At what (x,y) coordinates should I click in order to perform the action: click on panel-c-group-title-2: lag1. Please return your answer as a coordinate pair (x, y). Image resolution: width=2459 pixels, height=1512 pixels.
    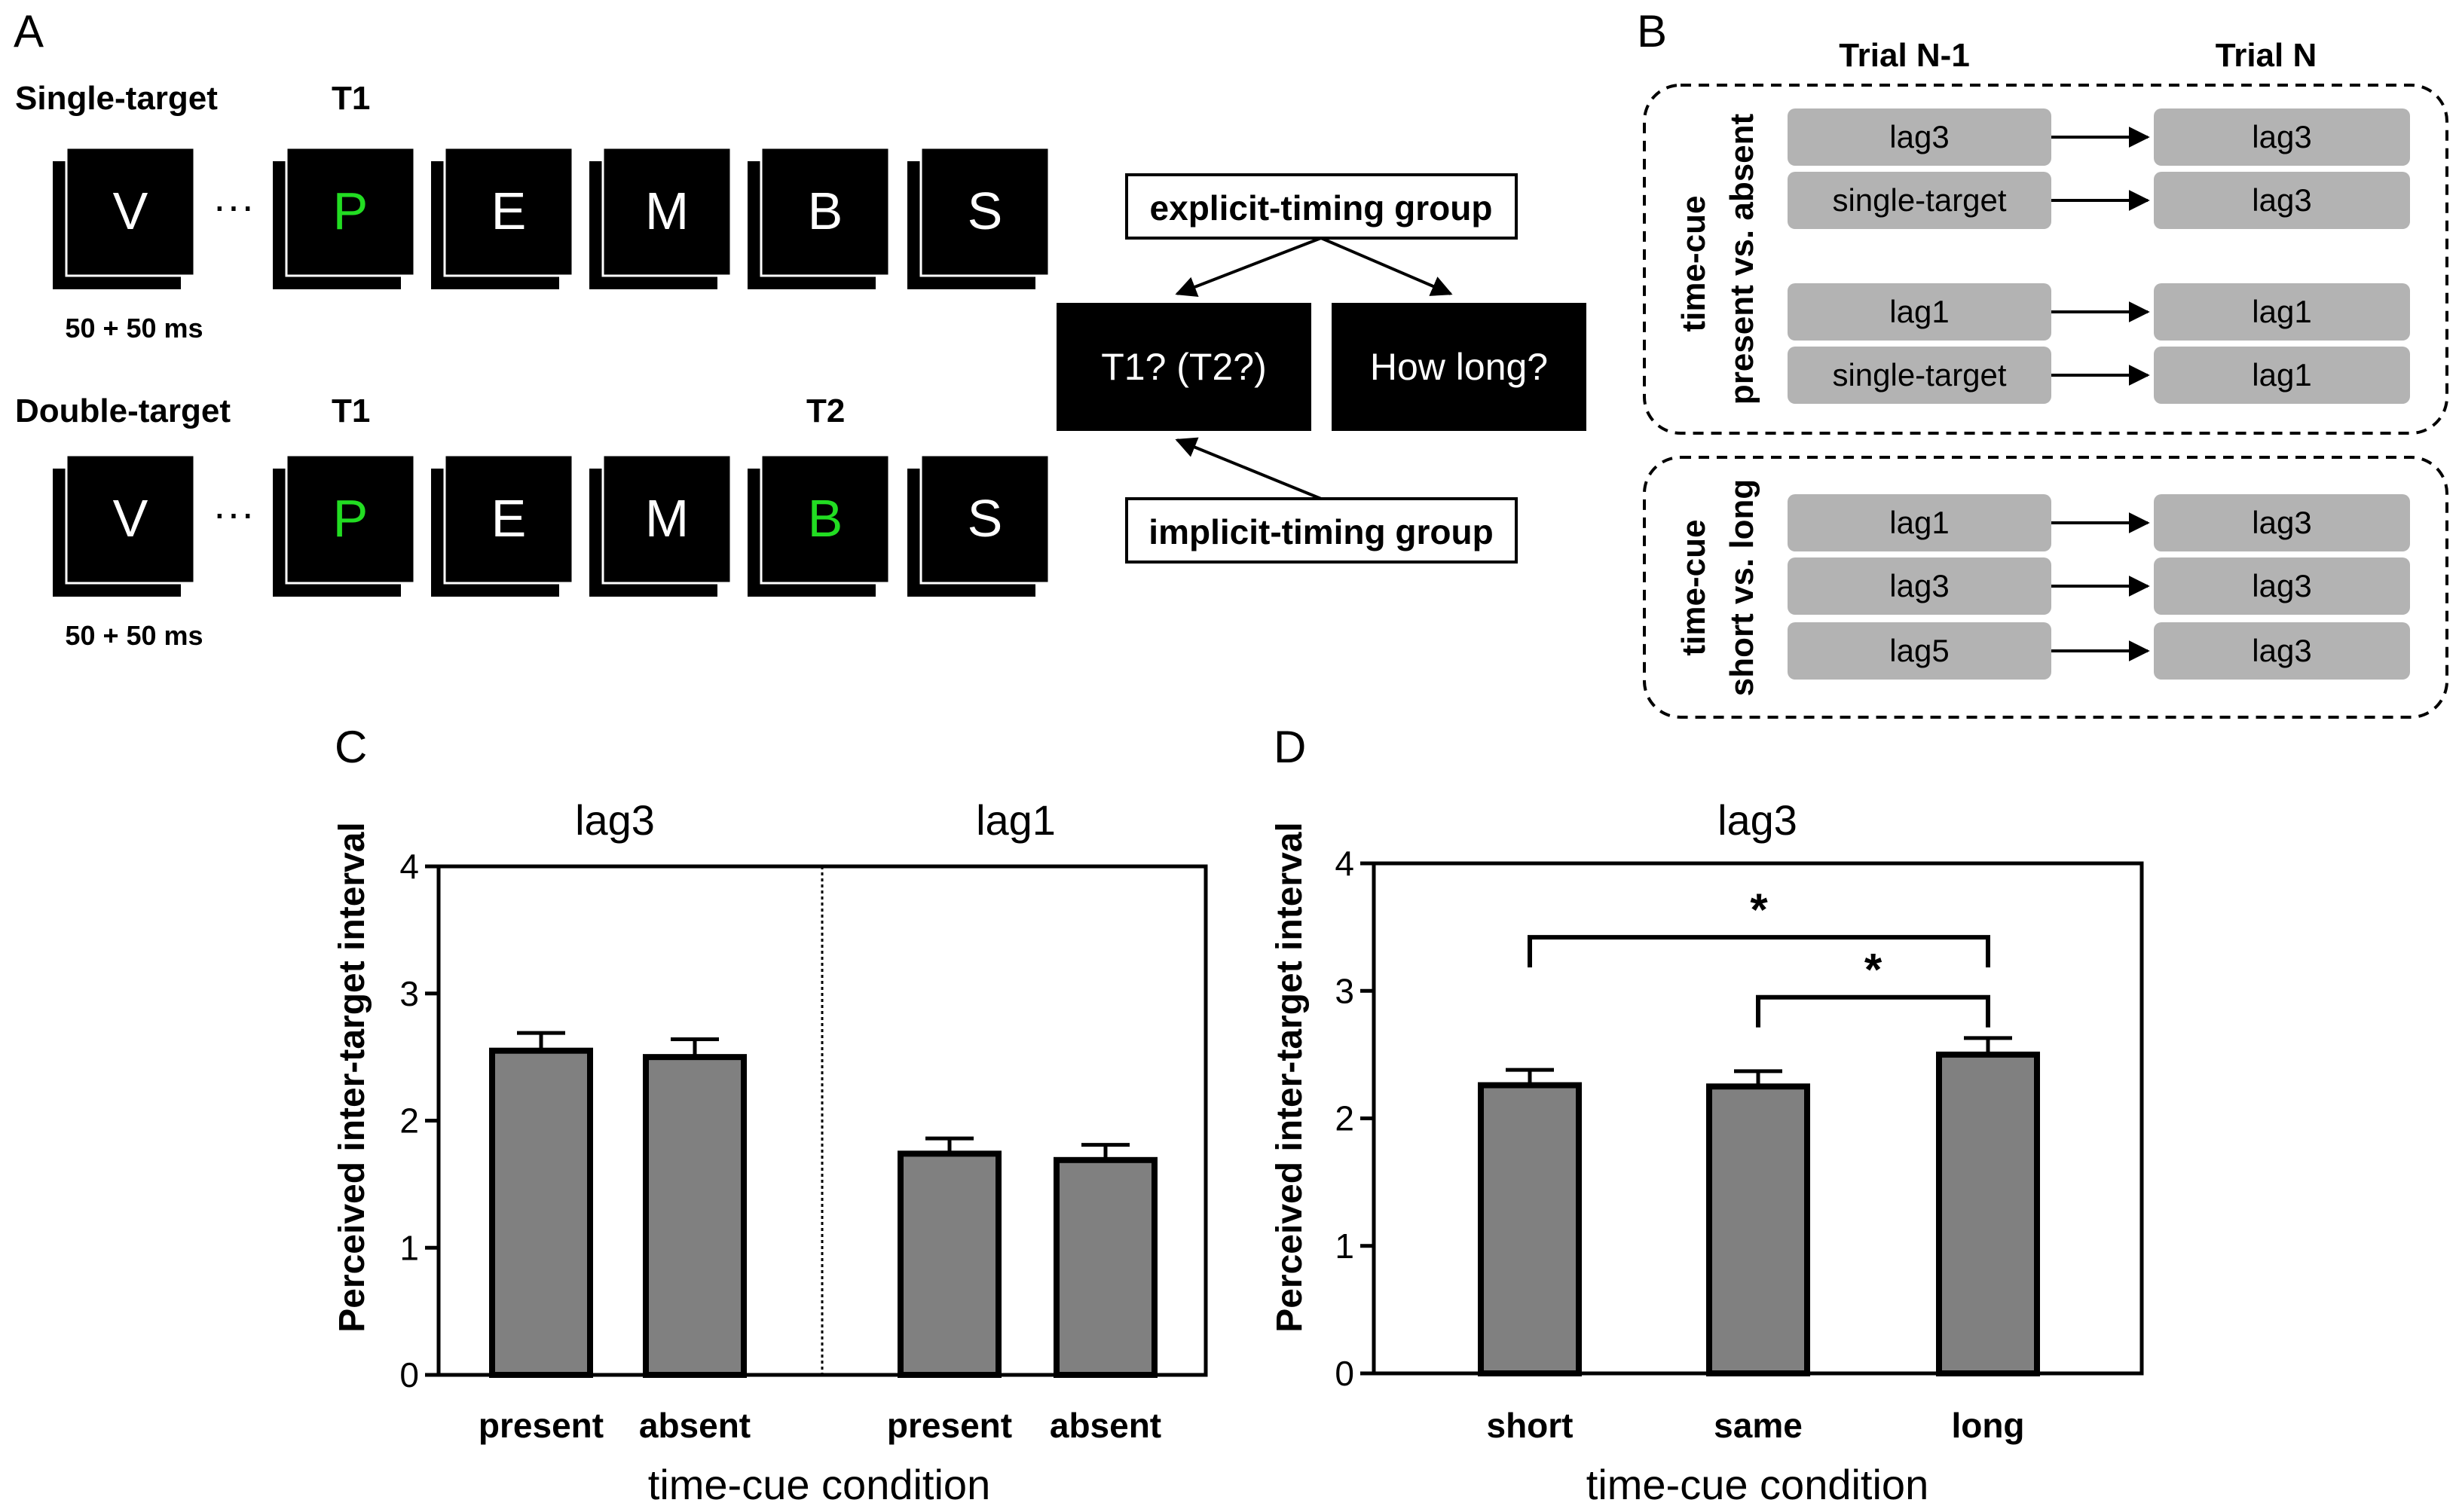
    Looking at the image, I should click on (1016, 820).